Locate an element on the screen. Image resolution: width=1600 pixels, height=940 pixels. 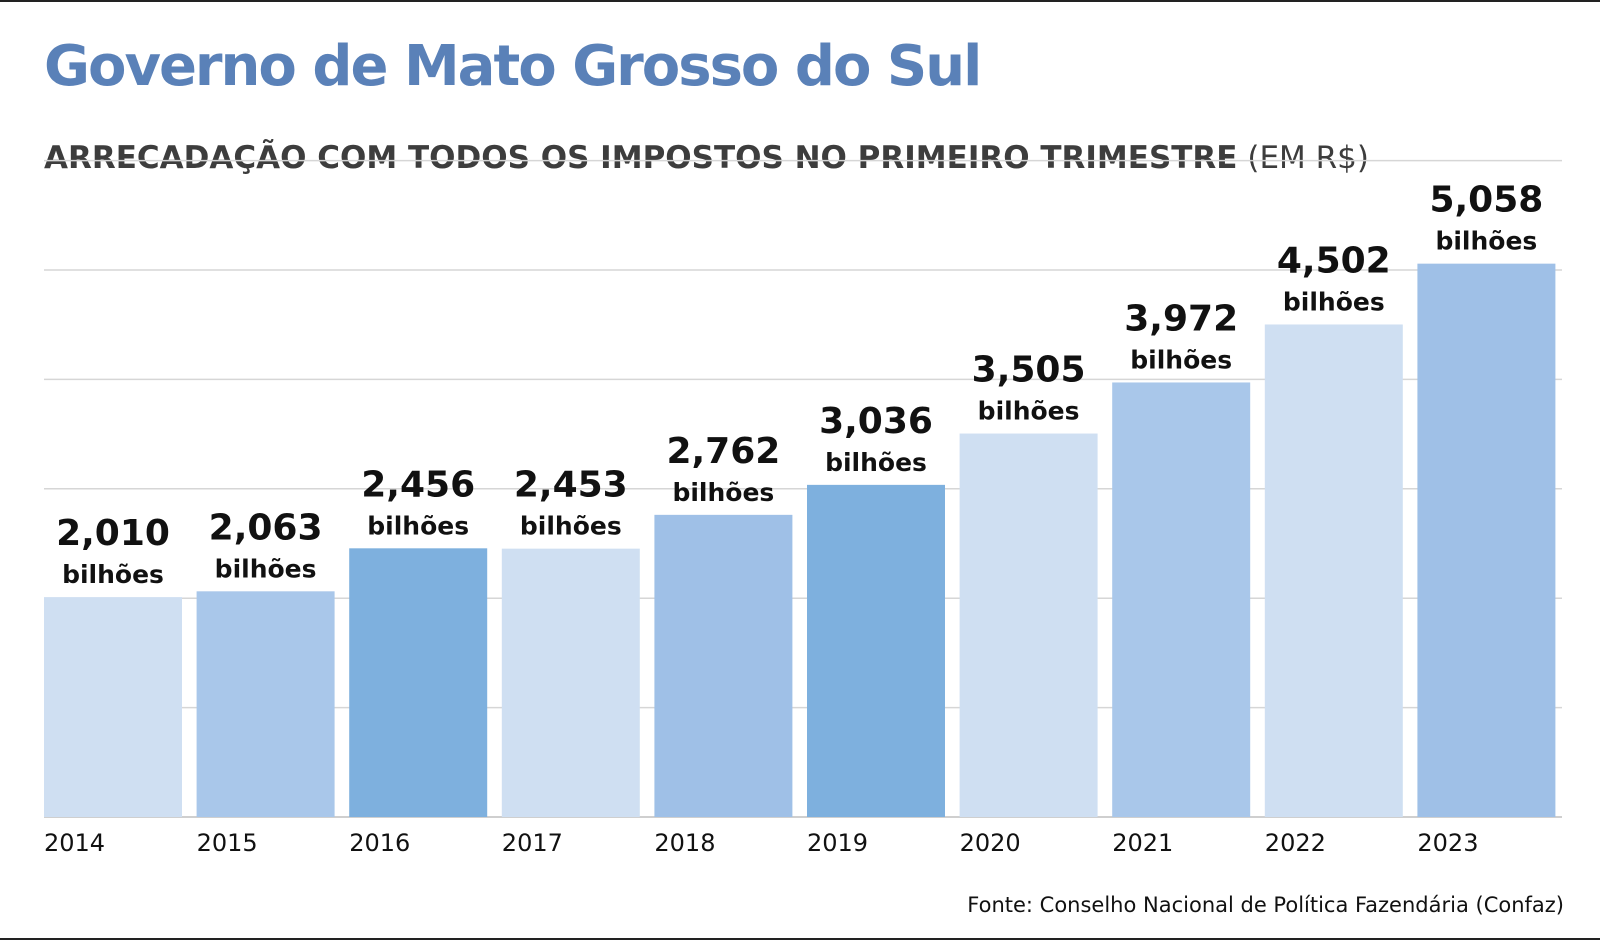
chart-title: Governo de Mato Grosso do Sul is located at coordinates (513, 66).